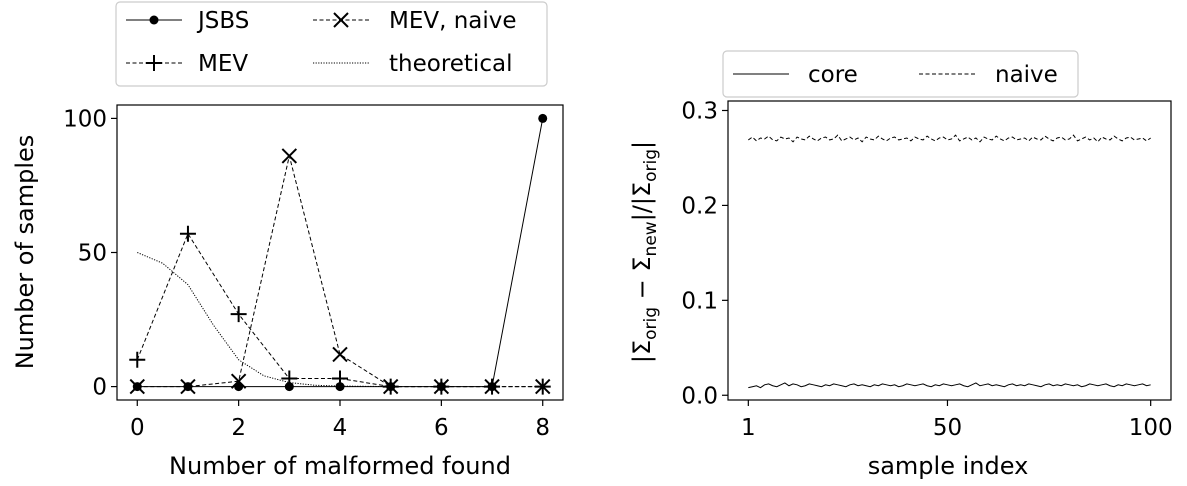  What do you see at coordinates (92, 254) in the screenshot?
I see `left-y-tick-label: 50` at bounding box center [92, 254].